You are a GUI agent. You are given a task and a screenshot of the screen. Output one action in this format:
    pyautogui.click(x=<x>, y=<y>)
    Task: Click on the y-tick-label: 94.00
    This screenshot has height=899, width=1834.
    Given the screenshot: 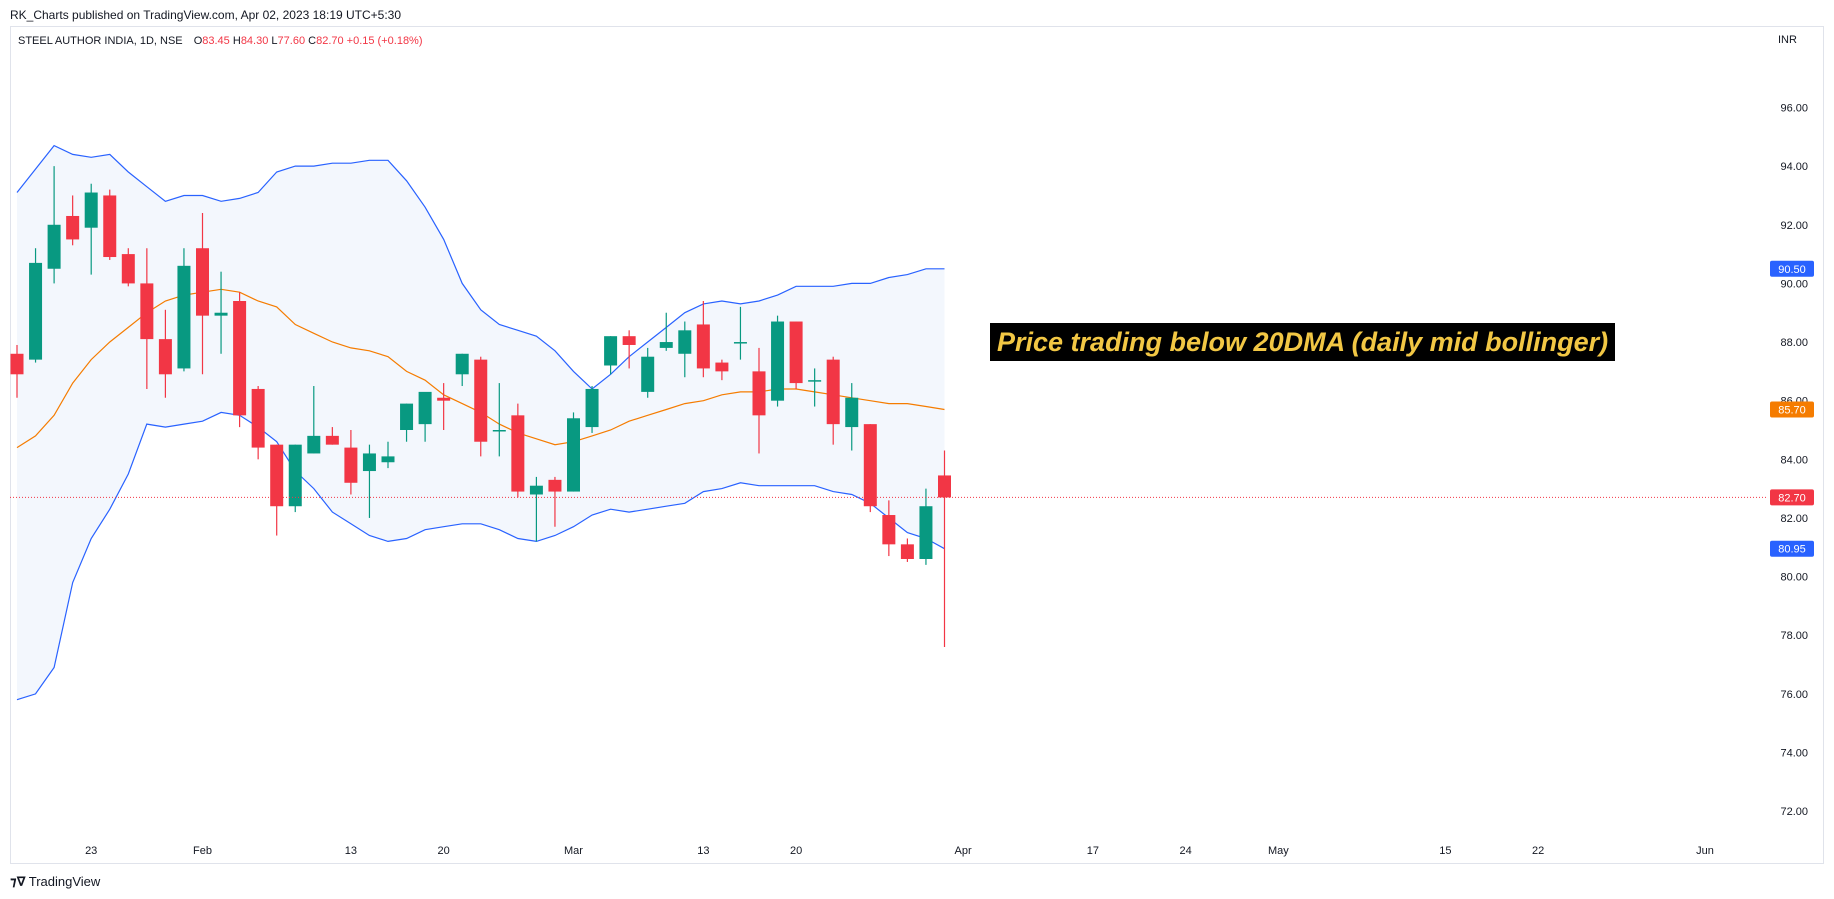 What is the action you would take?
    pyautogui.click(x=1794, y=167)
    